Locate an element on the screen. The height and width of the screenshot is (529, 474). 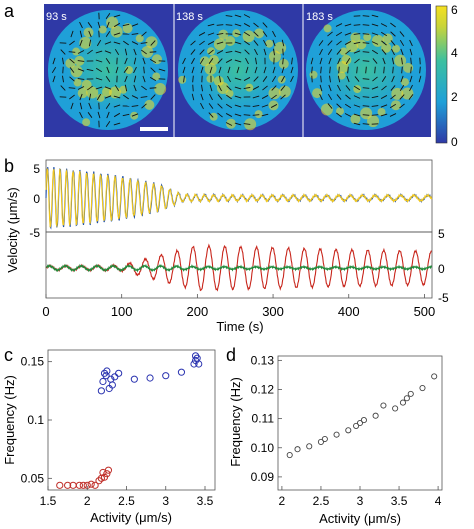
b-right-tick-neg5: -5 is located at coordinates (443, 298).